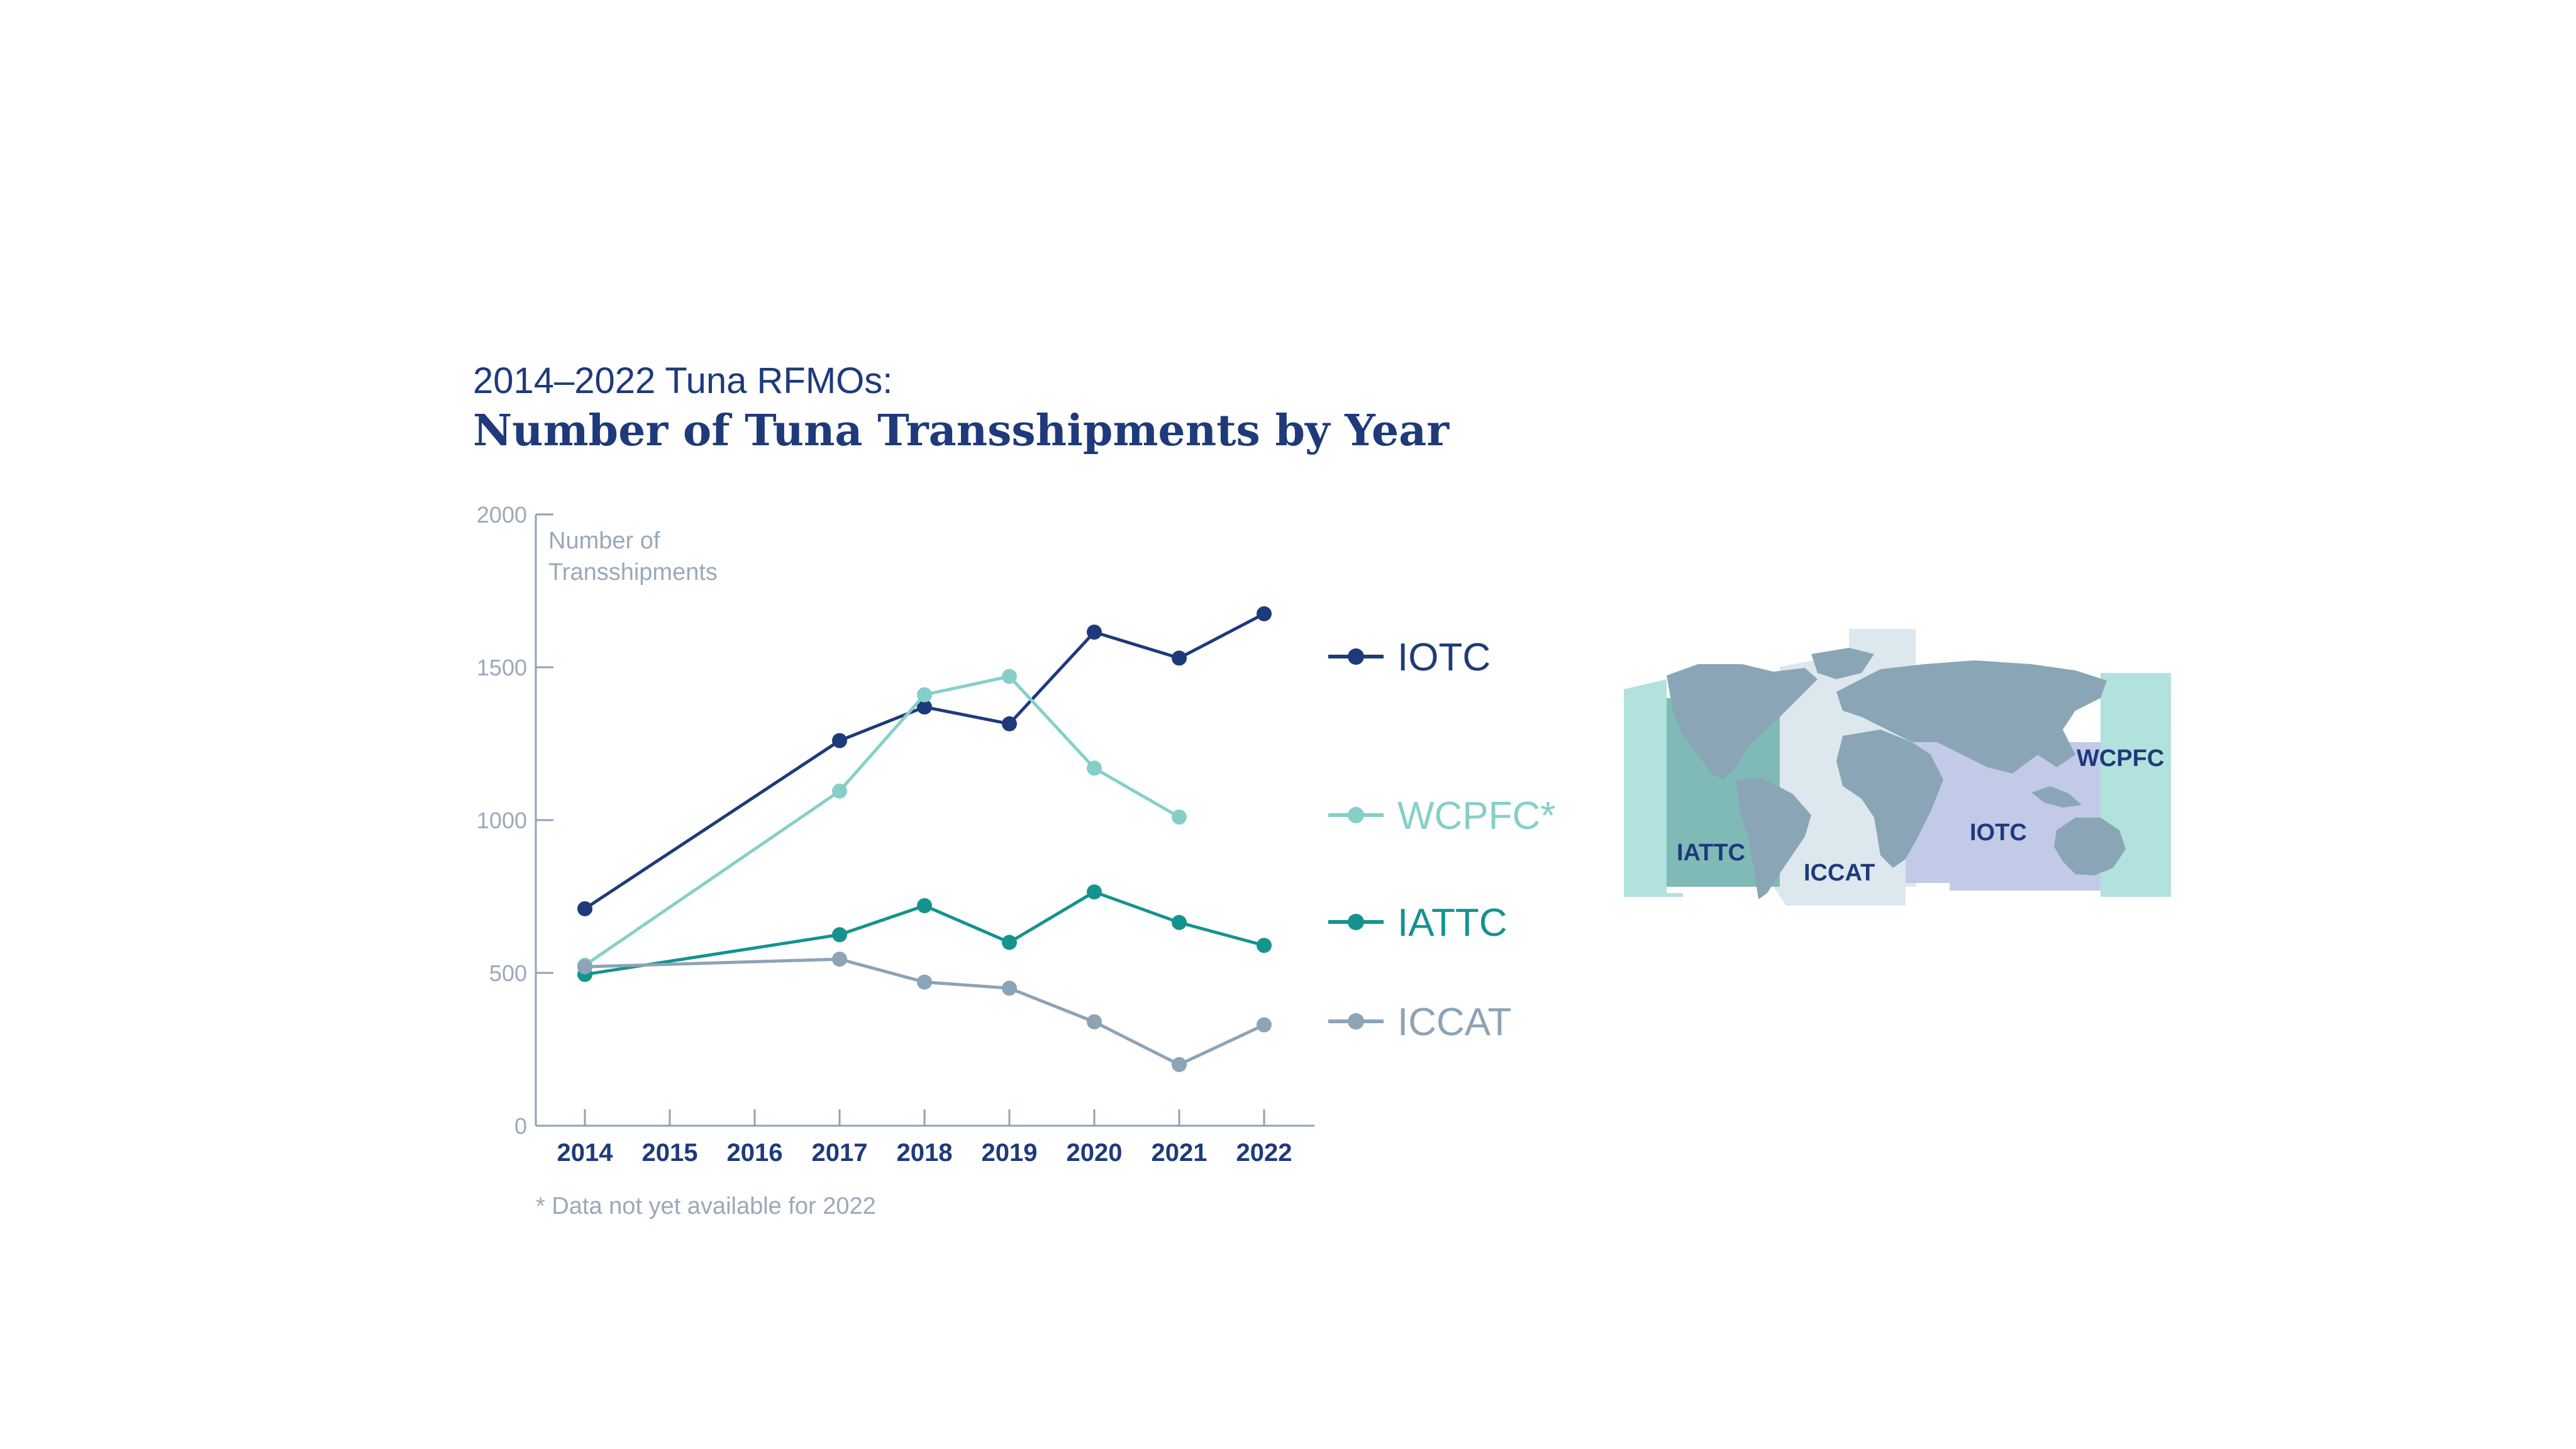 This screenshot has width=2576, height=1449. I want to click on map-label-wcpfc: WCPFC, so click(2120, 758).